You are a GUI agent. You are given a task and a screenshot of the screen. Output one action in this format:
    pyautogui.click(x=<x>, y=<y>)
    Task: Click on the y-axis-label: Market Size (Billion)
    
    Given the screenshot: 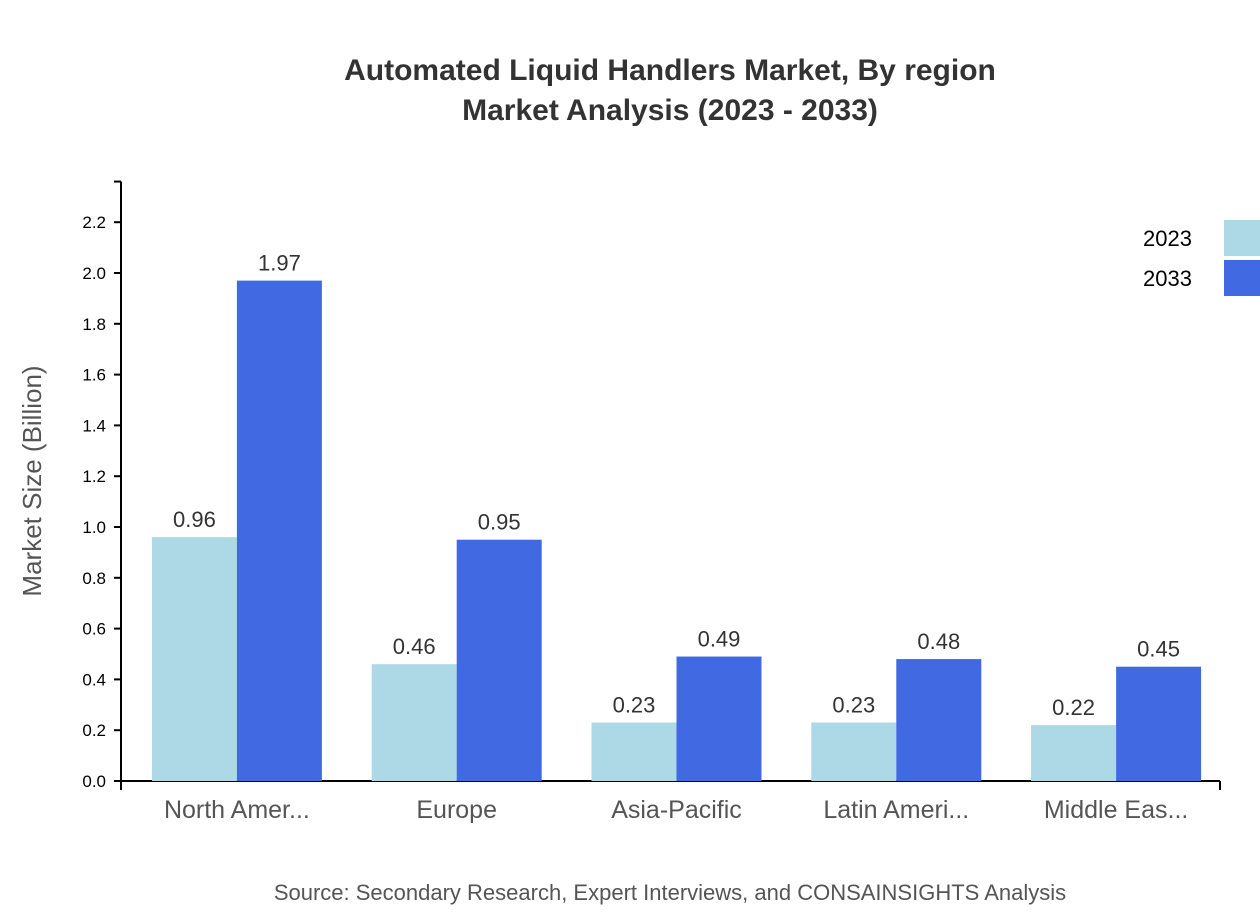 What is the action you would take?
    pyautogui.click(x=32, y=480)
    